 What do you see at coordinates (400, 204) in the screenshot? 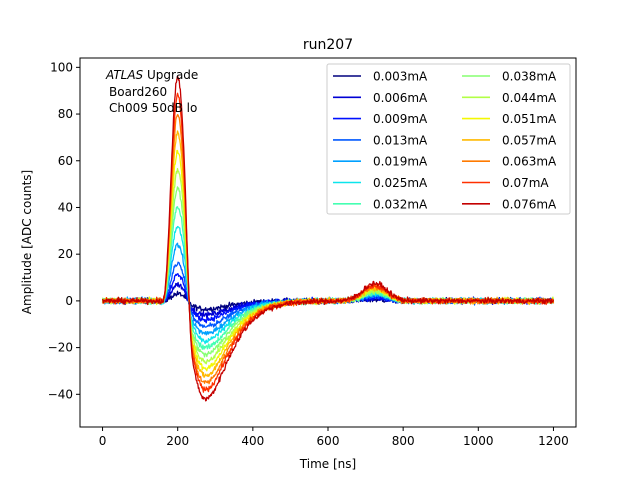
I see `legend-label: 0.032mA` at bounding box center [400, 204].